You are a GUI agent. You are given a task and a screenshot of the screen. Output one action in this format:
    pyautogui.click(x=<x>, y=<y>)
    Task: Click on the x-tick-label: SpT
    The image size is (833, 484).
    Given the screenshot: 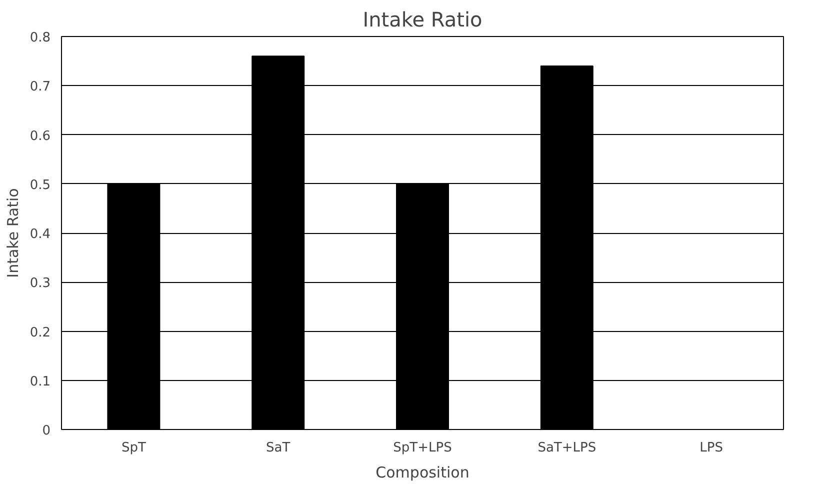 What is the action you would take?
    pyautogui.click(x=133, y=448)
    